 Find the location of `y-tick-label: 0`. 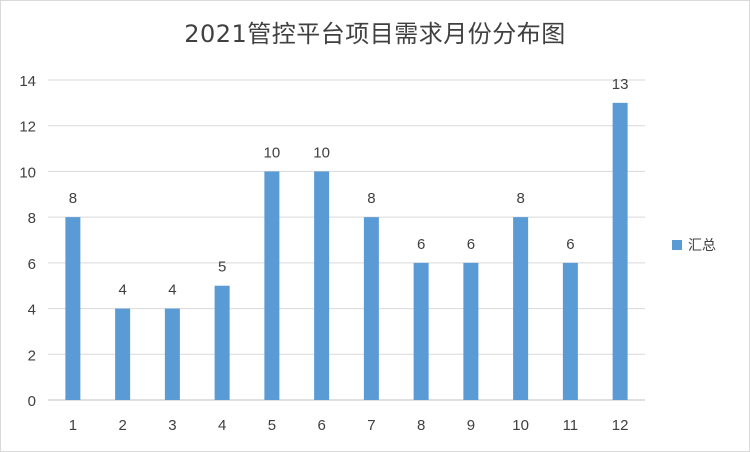

y-tick-label: 0 is located at coordinates (32, 401).